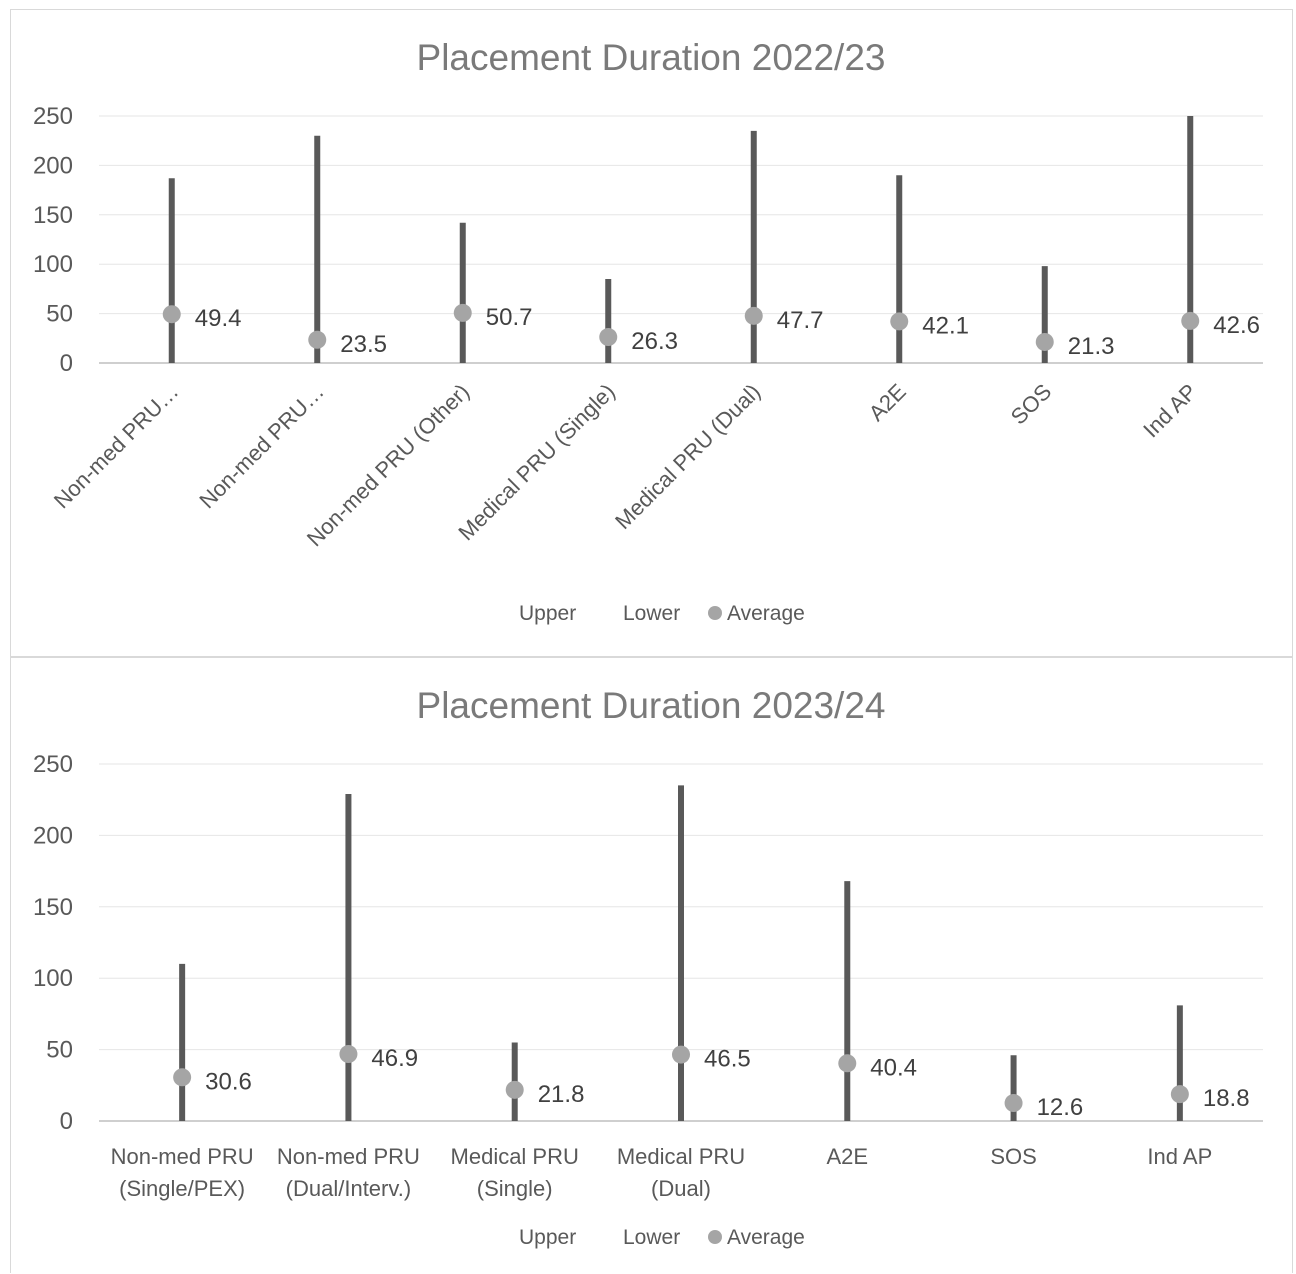  I want to click on category-label: (Single), so click(515, 1188).